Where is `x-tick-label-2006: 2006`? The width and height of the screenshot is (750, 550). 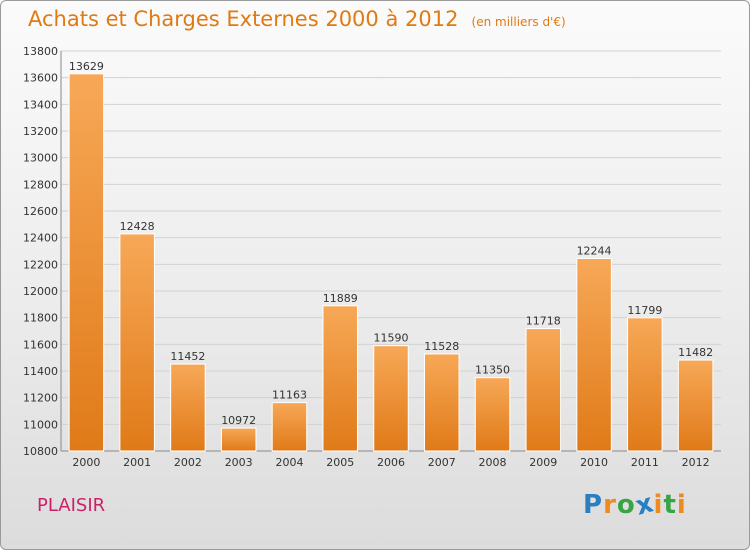 x-tick-label-2006: 2006 is located at coordinates (391, 462).